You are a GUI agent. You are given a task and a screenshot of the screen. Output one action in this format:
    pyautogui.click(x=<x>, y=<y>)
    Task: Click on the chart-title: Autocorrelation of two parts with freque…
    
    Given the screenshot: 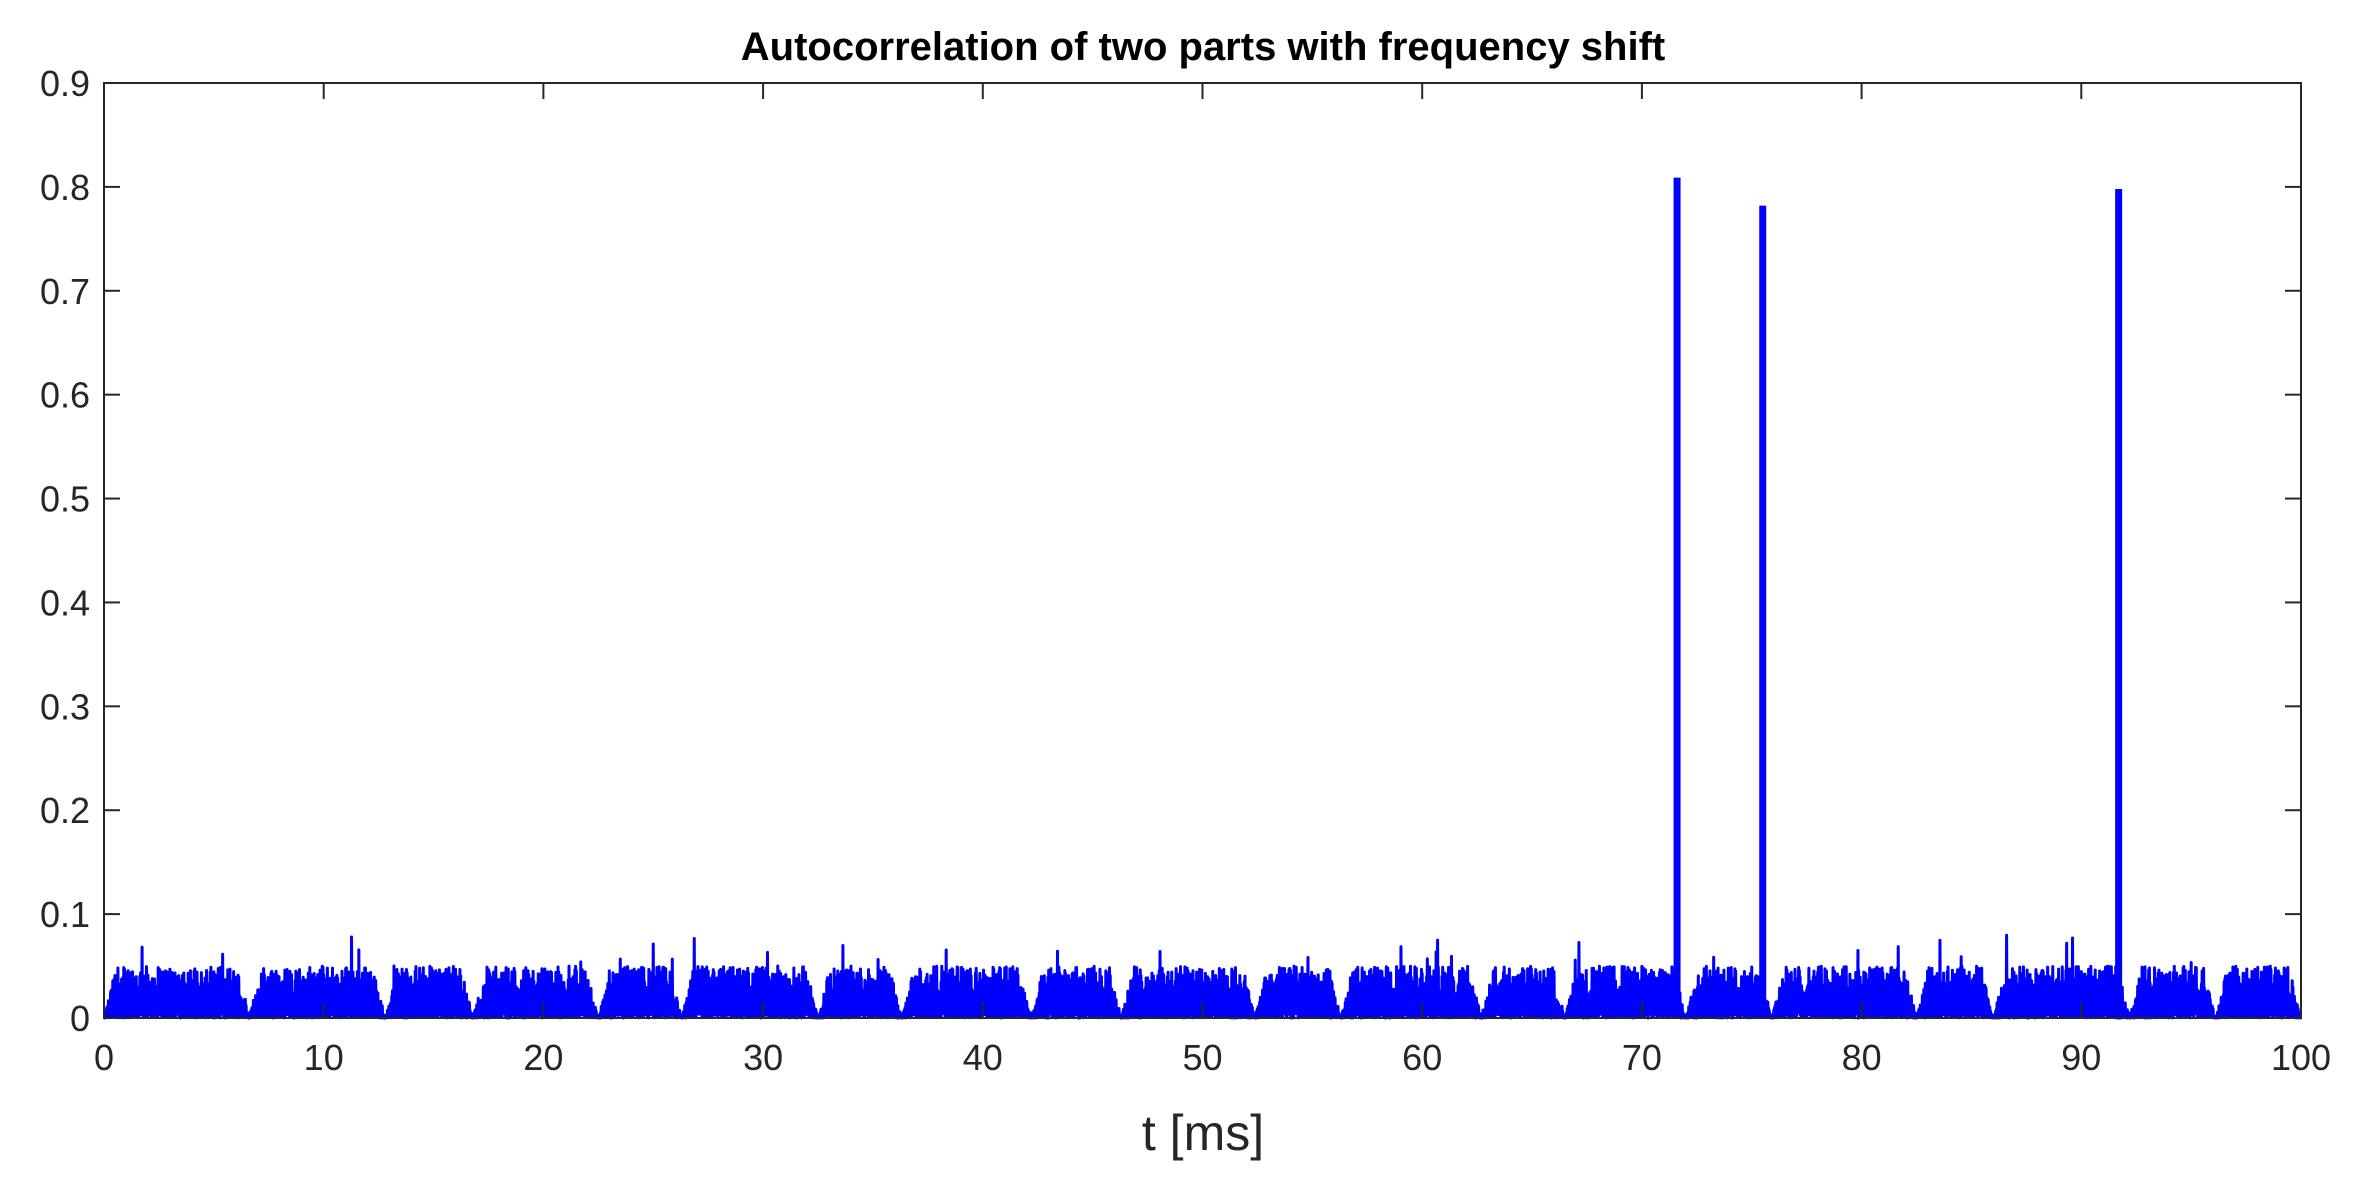 What is the action you would take?
    pyautogui.click(x=1203, y=47)
    